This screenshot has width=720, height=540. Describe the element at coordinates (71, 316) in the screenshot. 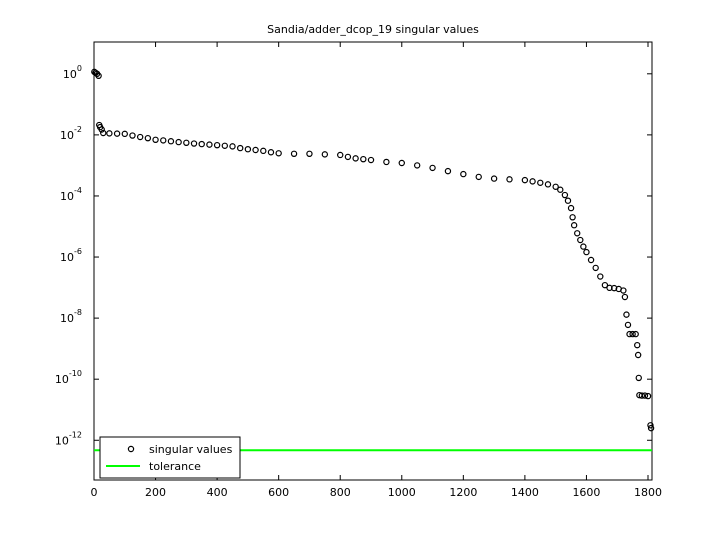

I see `y-tick-label: 10⁻⁸` at that location.